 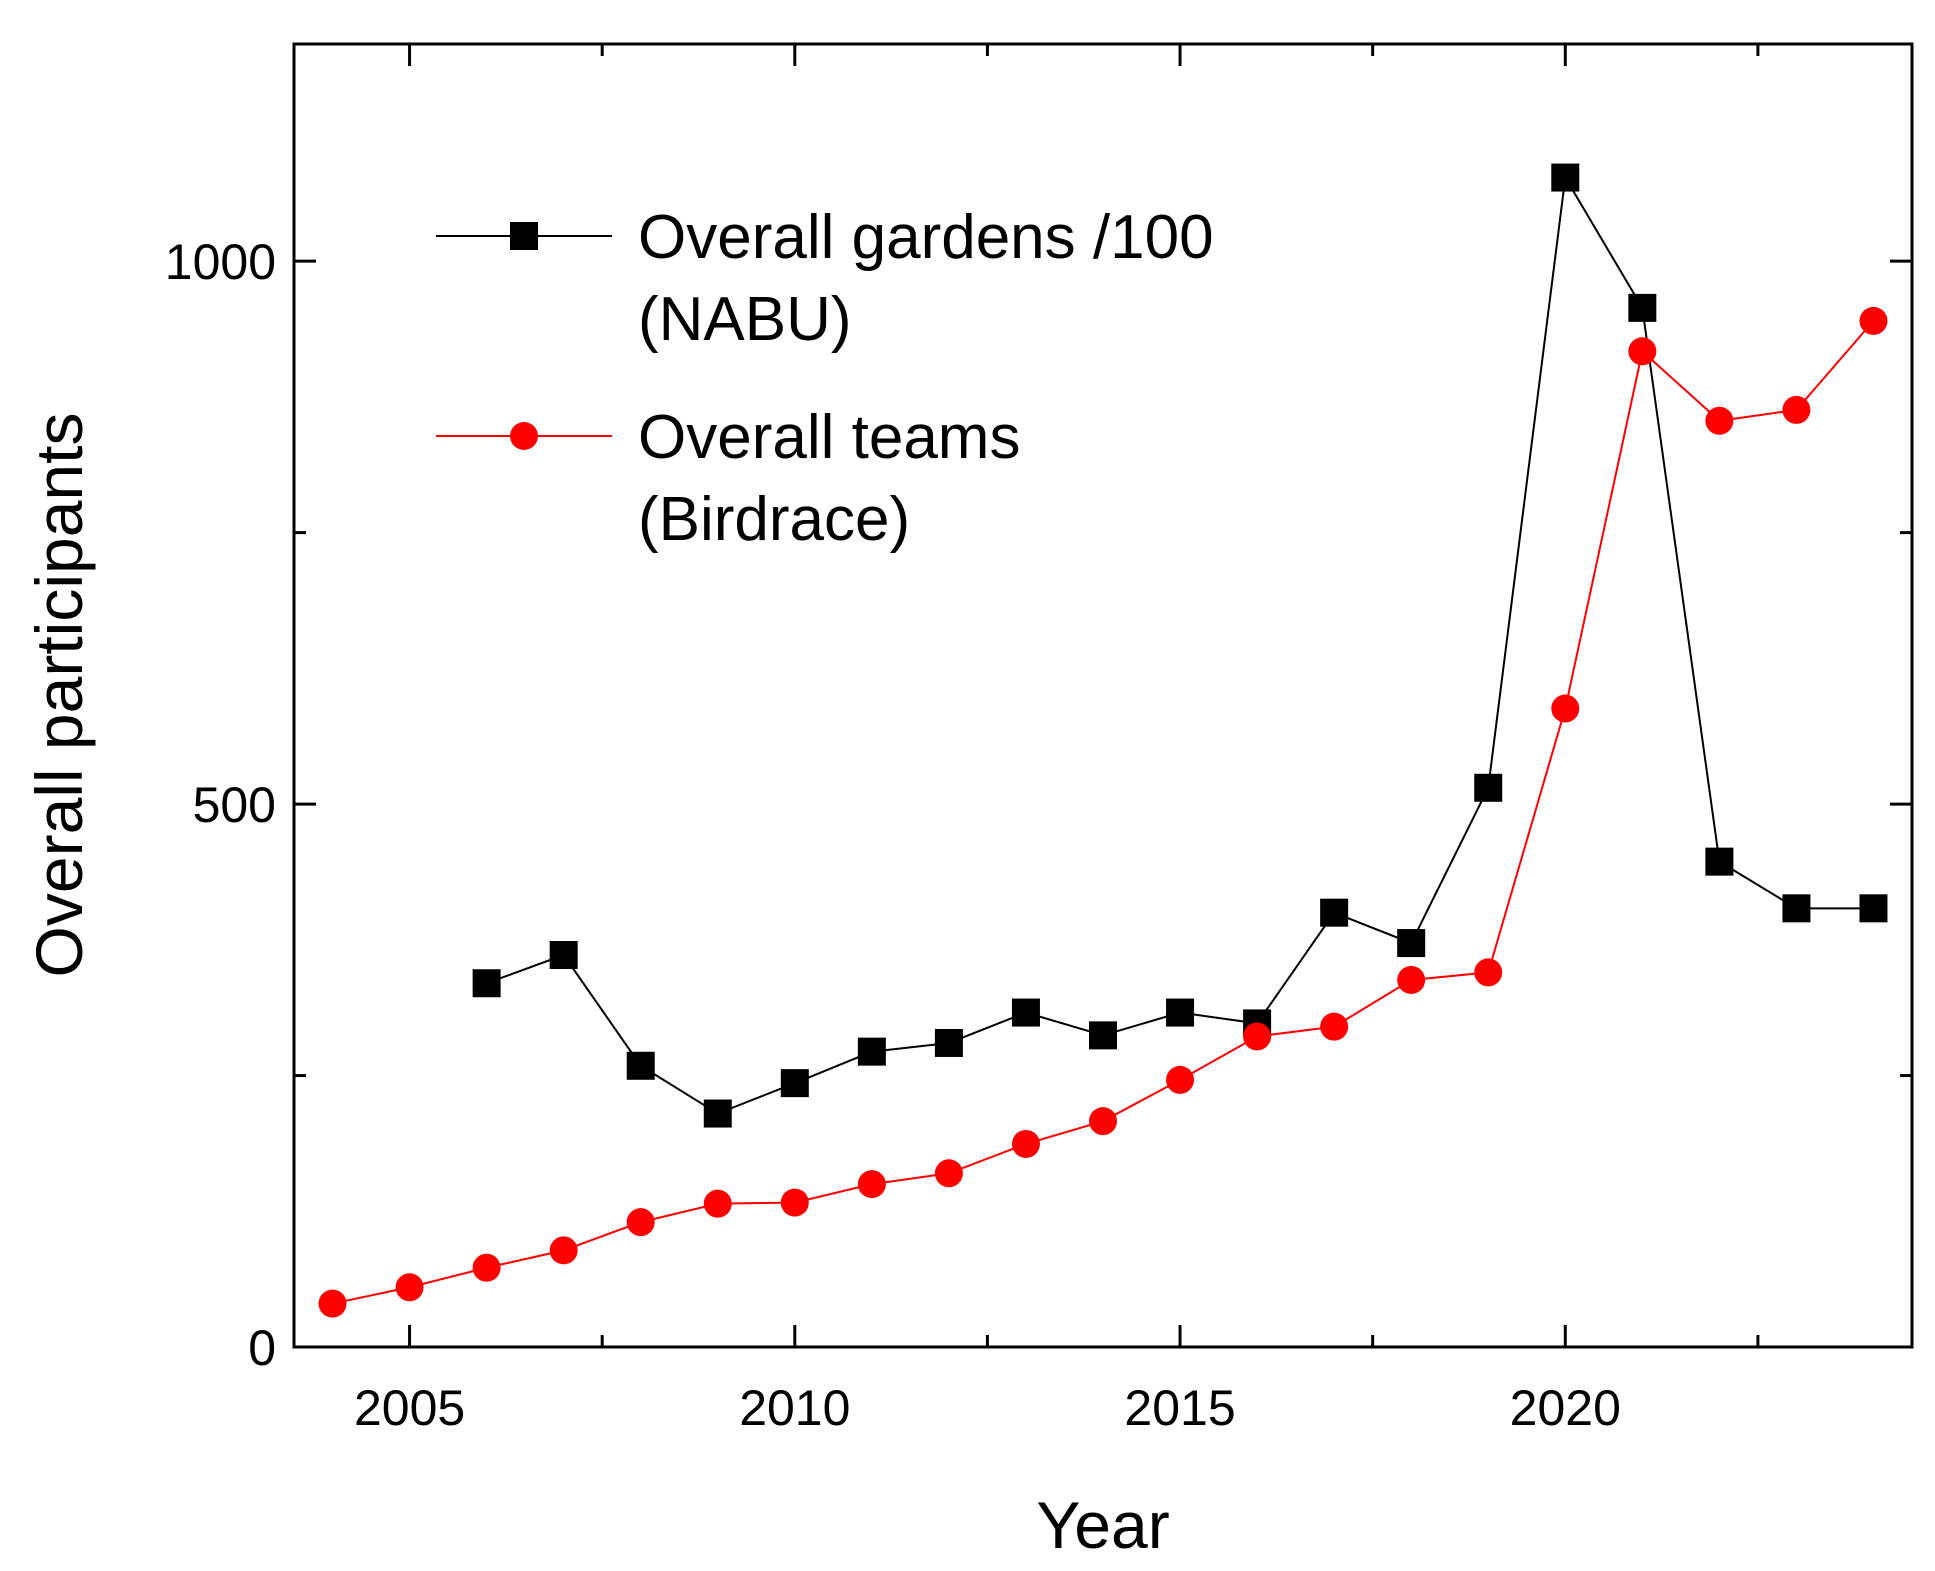 What do you see at coordinates (59, 695) in the screenshot?
I see `y-axis-title: Overall participants` at bounding box center [59, 695].